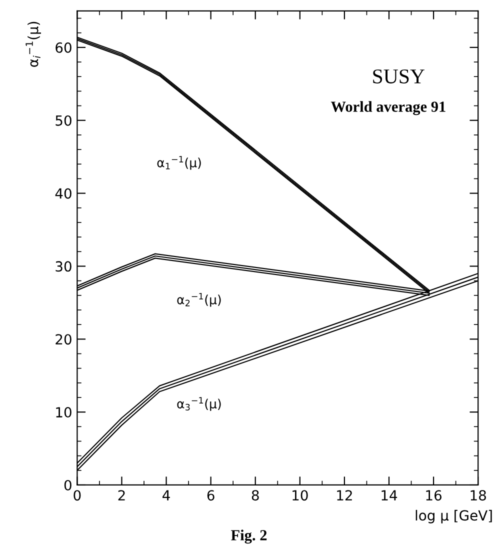  Describe the element at coordinates (179, 163) in the screenshot. I see `annotation: α$_{1}$$^{−1}$(μ)` at that location.